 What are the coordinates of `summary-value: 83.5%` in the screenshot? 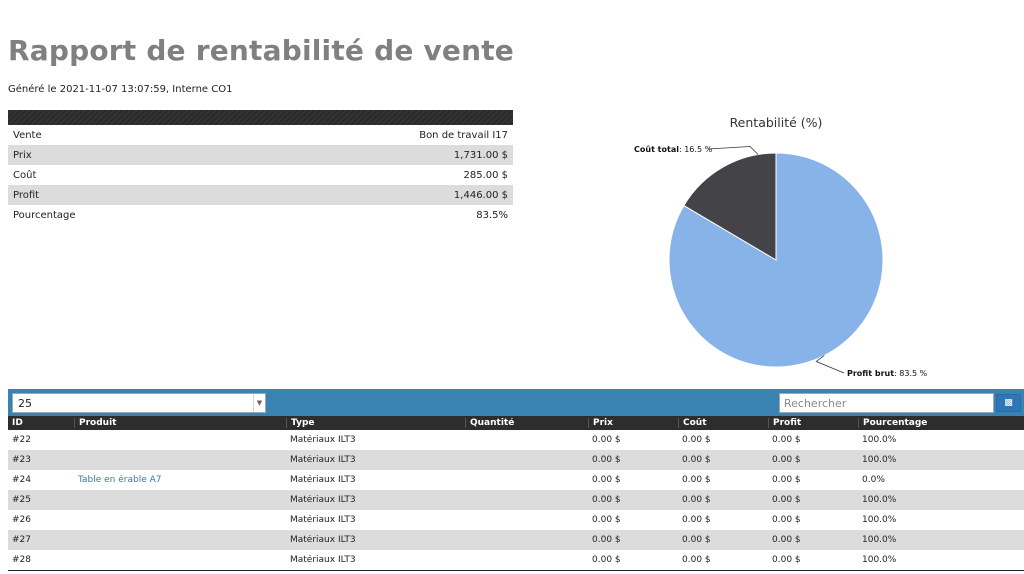 It's located at (492, 215).